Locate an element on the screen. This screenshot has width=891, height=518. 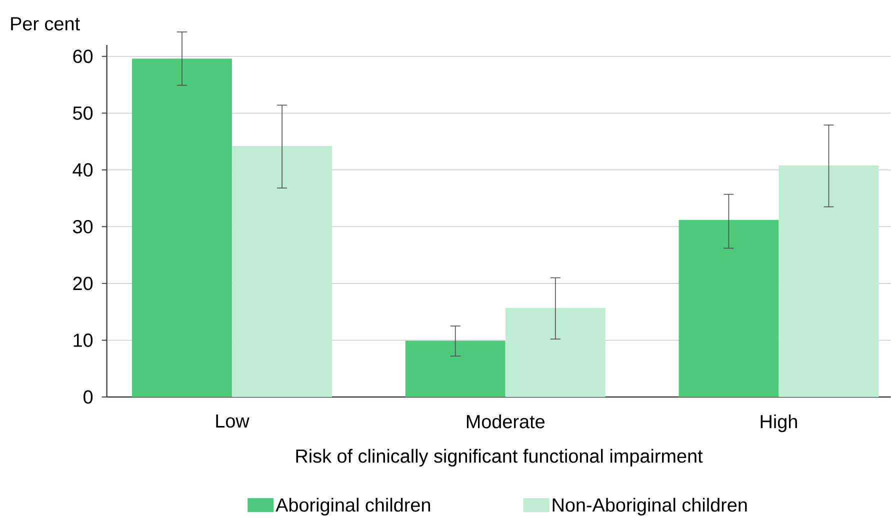
y-tick-label: 50 is located at coordinates (83, 113).